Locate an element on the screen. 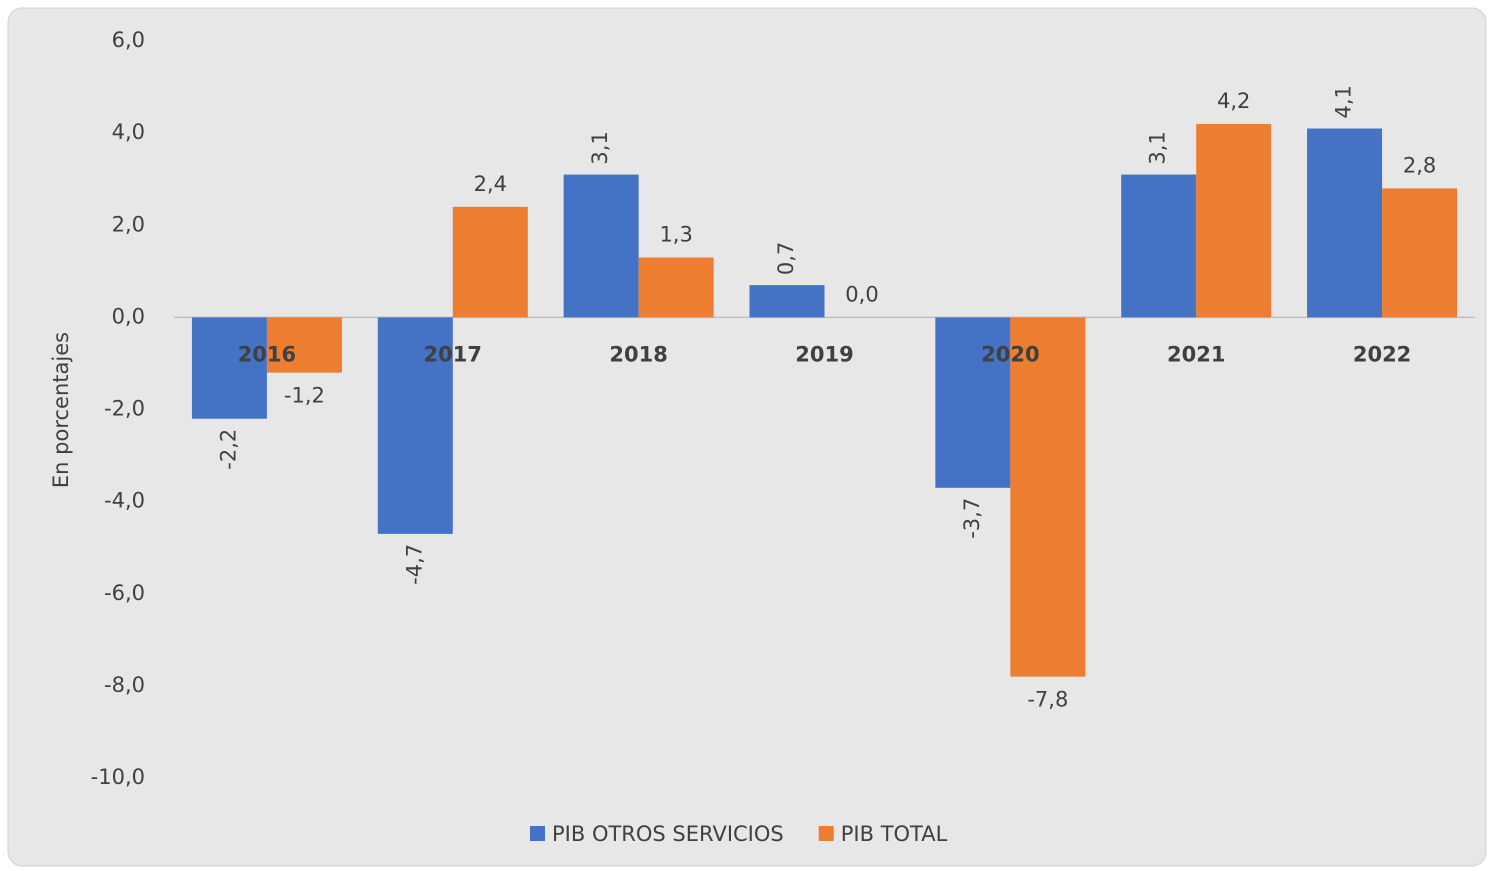 This screenshot has width=1489, height=871. value-label: -2,2 is located at coordinates (228, 449).